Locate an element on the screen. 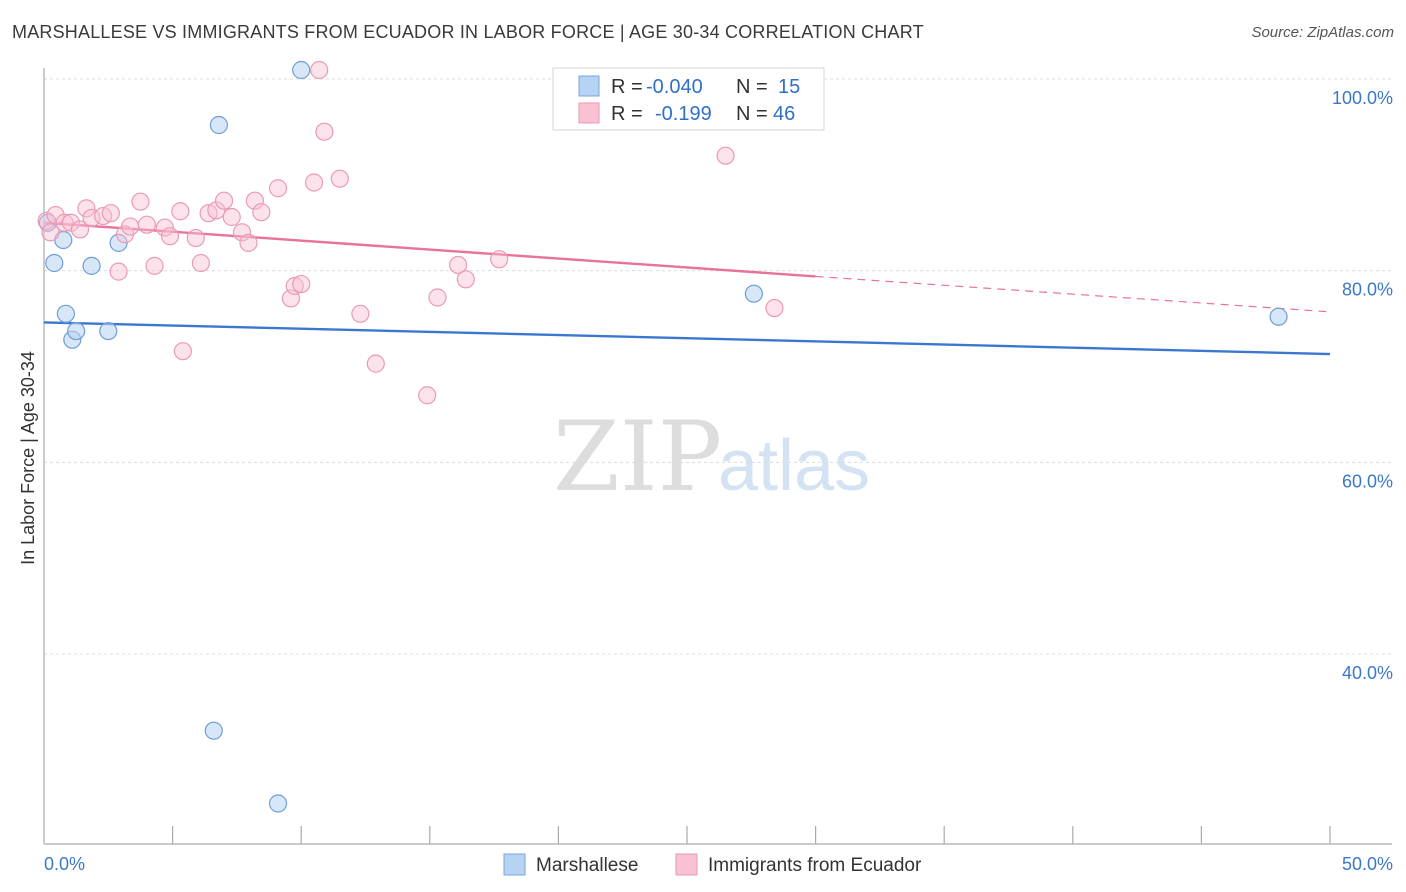 This screenshot has height=892, width=1406. y-axis-title: In Labor Force | Age 30-34 is located at coordinates (28, 458).